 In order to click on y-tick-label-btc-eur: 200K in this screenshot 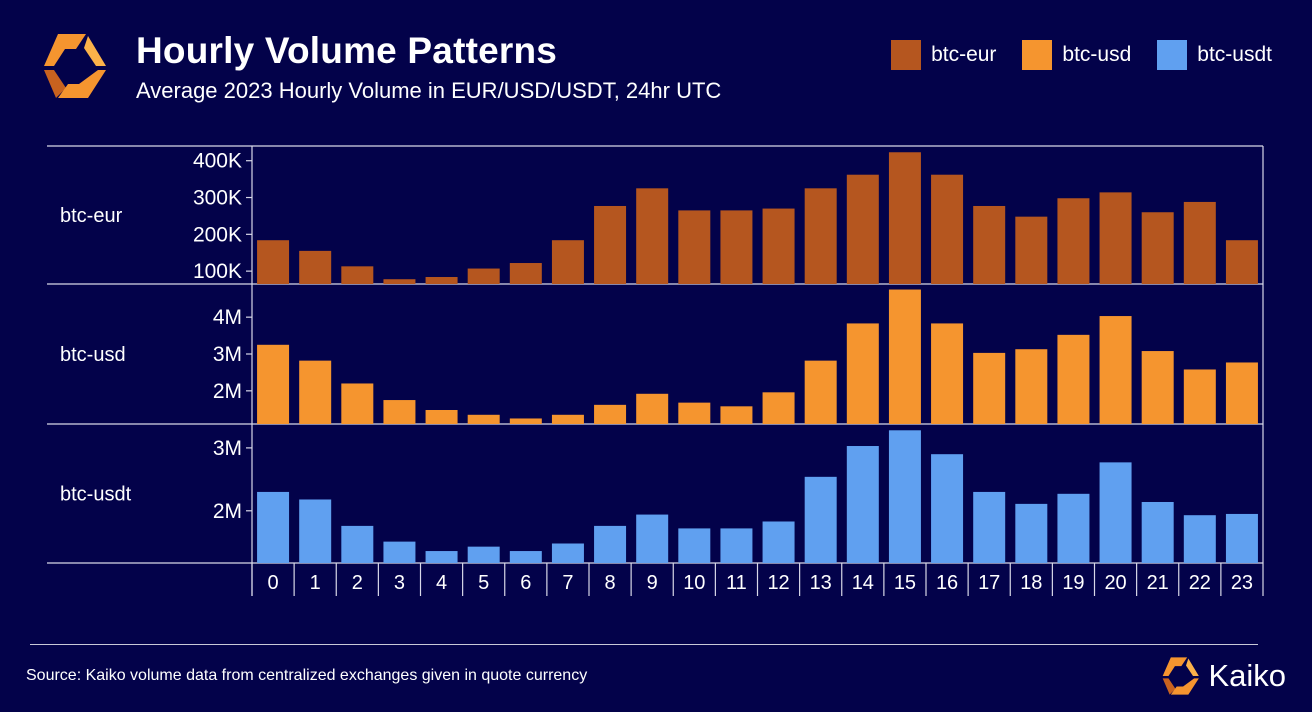, I will do `click(217, 234)`.